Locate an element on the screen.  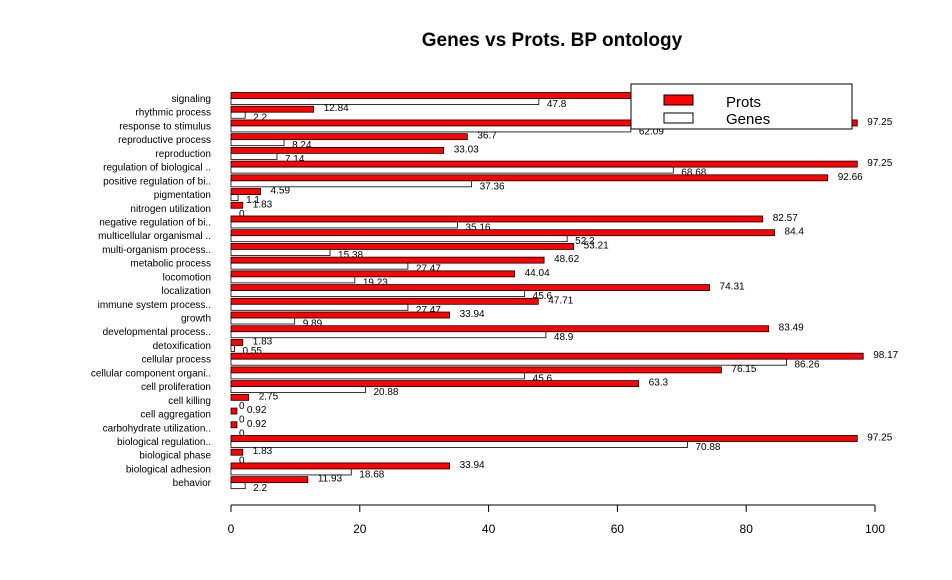
category-label: carbohydrate utilization.. is located at coordinates (157, 428).